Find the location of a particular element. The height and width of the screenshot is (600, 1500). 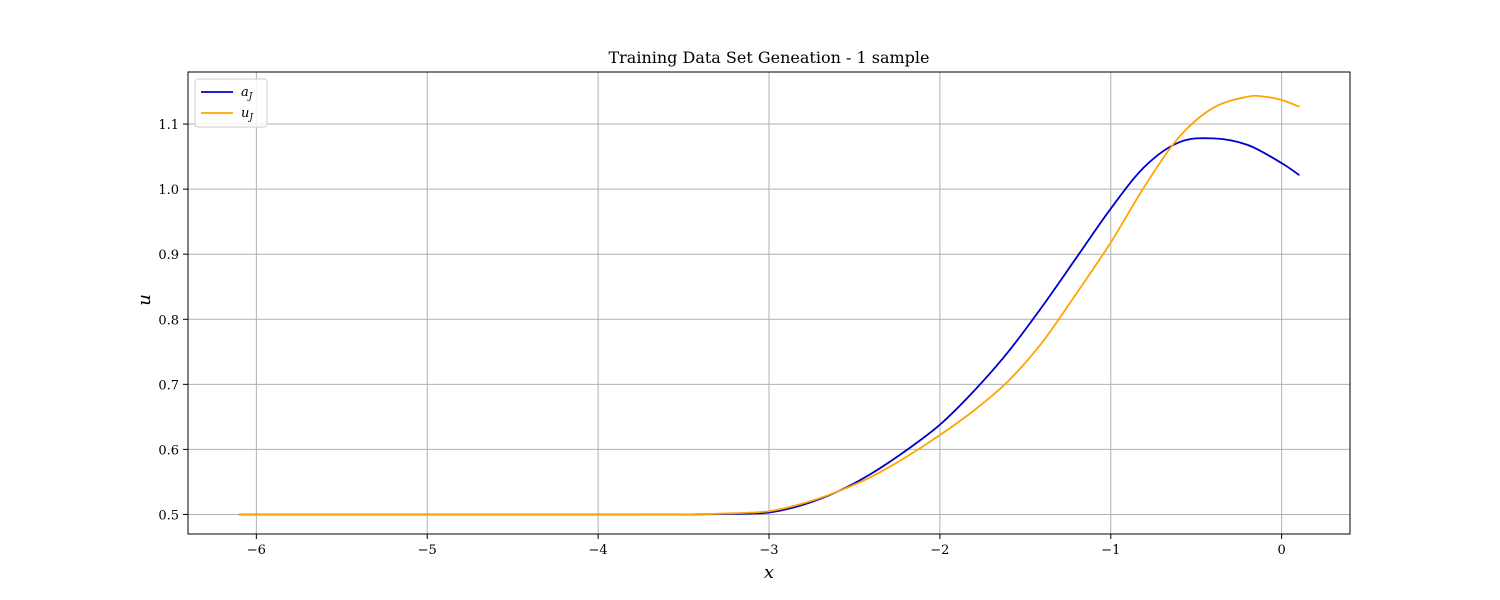

x-tick-label: −2 is located at coordinates (939, 550).